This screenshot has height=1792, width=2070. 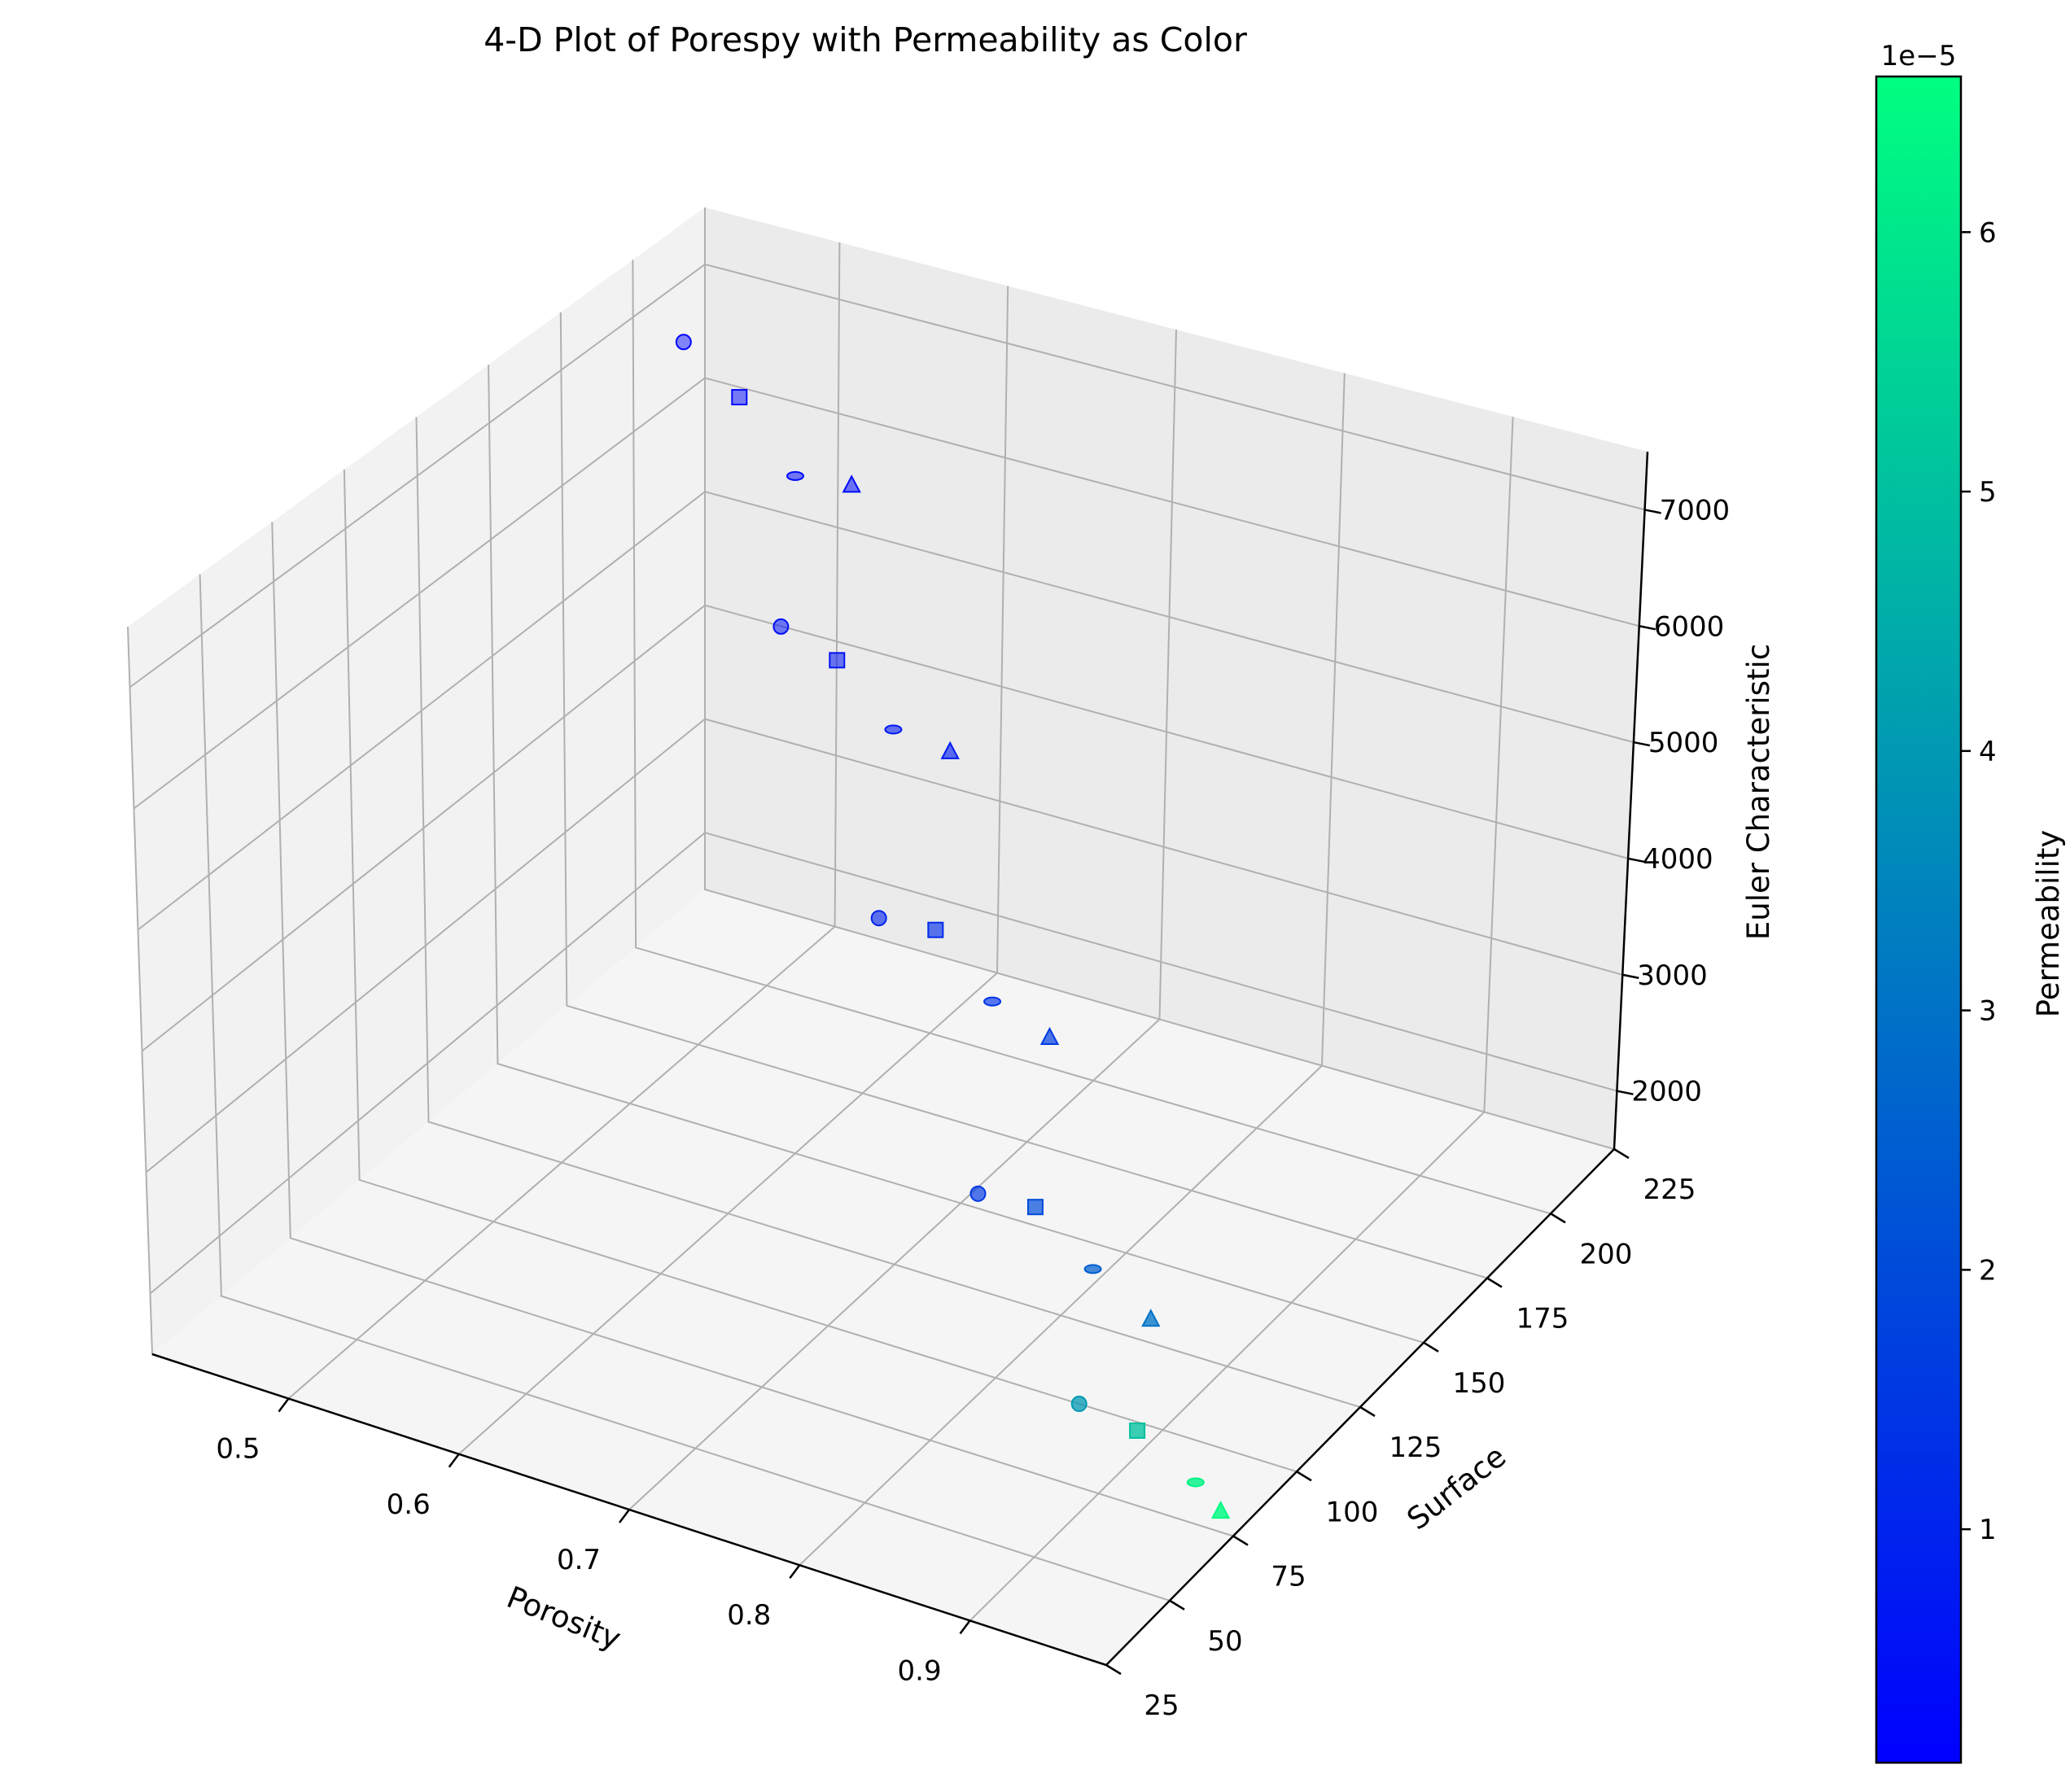 What do you see at coordinates (2048, 924) in the screenshot?
I see `colorbar-label: Permeability` at bounding box center [2048, 924].